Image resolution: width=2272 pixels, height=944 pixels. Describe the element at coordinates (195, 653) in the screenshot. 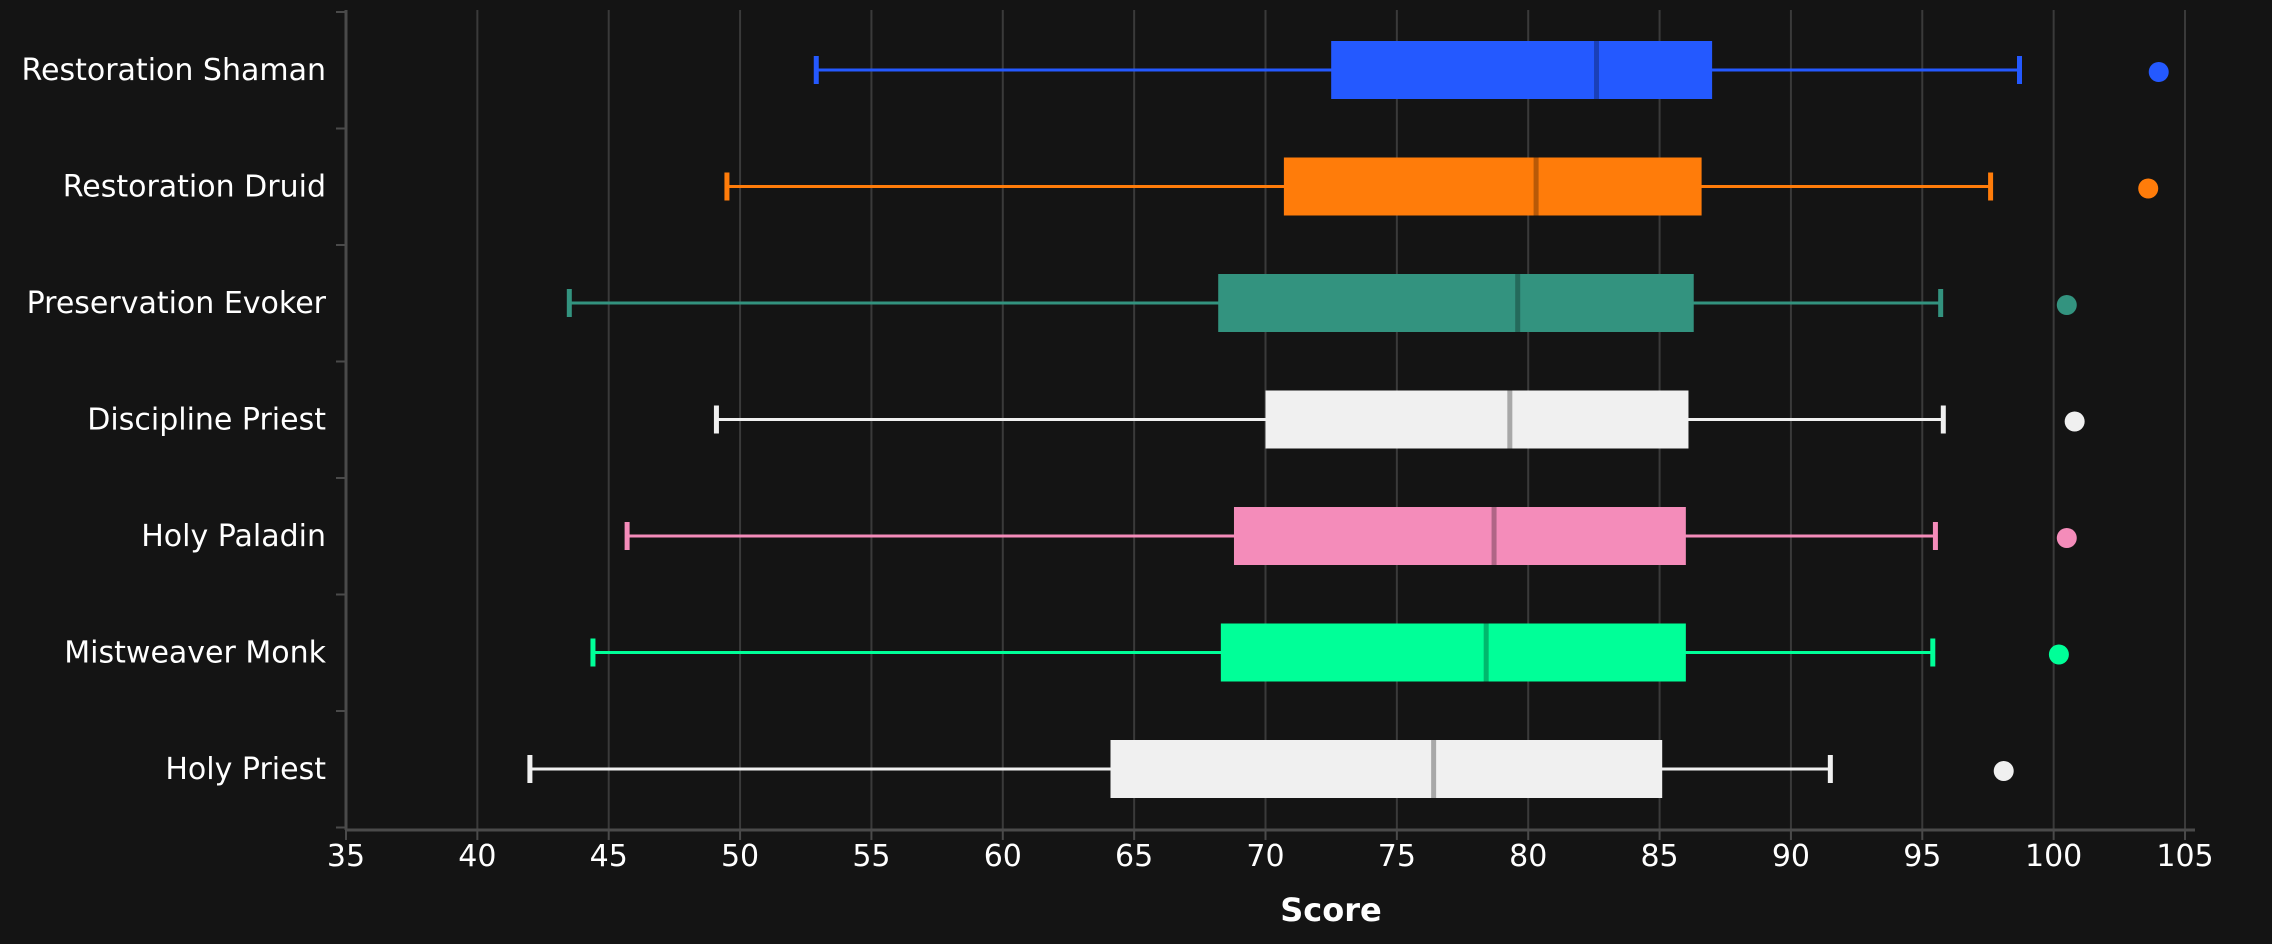

I see `category-label: Mistweaver Monk` at that location.